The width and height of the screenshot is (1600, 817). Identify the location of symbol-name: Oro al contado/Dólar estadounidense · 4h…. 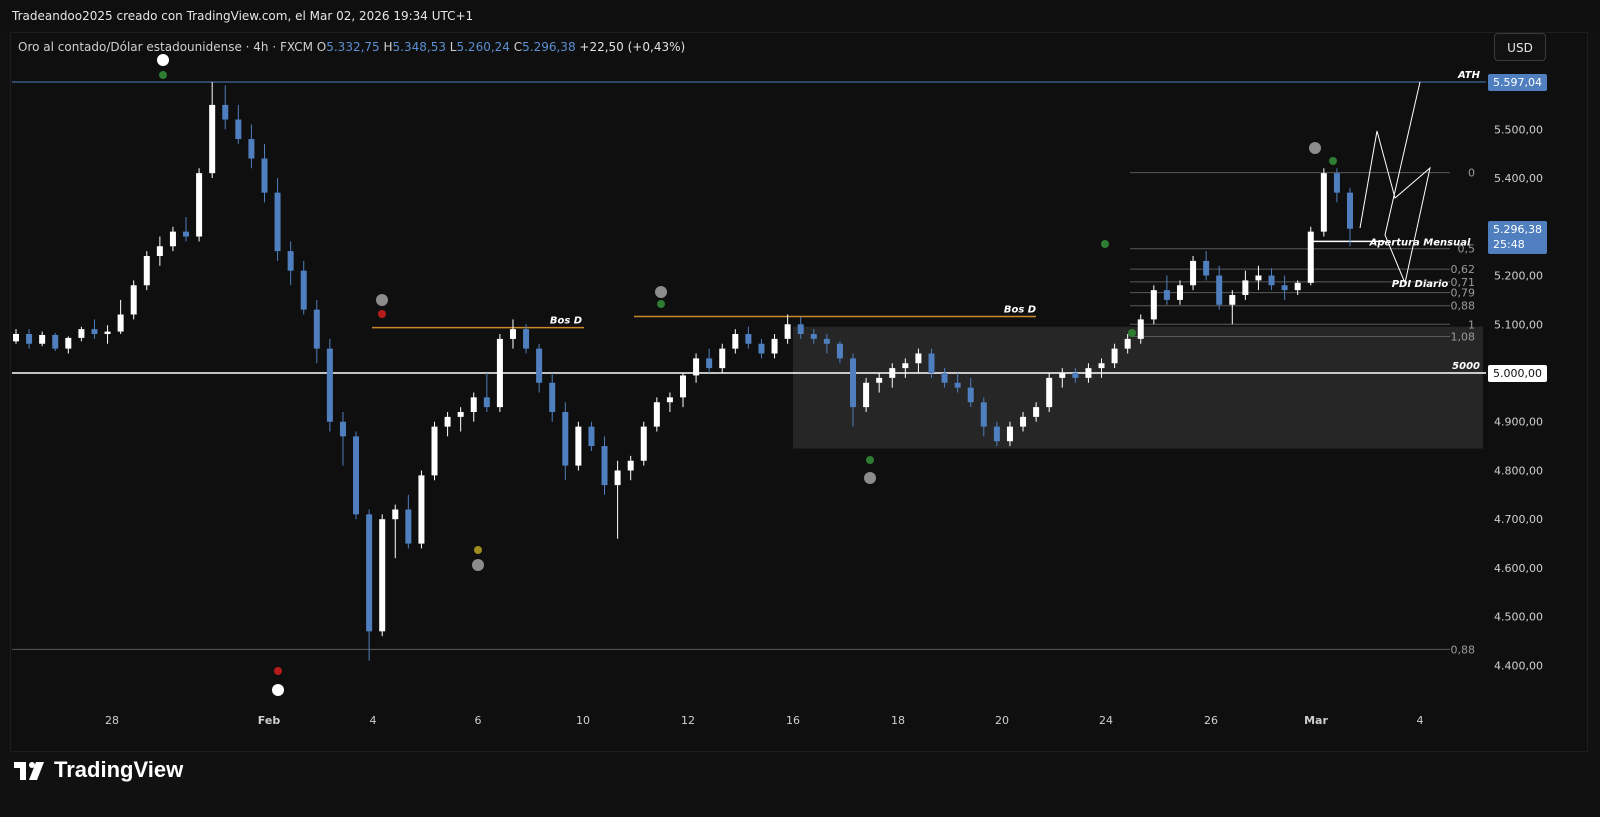
(165, 47).